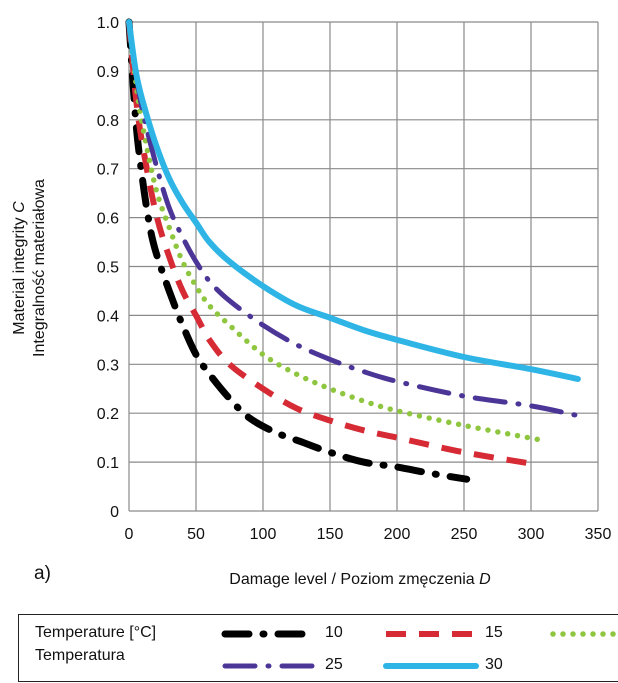 This screenshot has height=683, width=618. What do you see at coordinates (108, 365) in the screenshot?
I see `y-tick-label: 0.3` at bounding box center [108, 365].